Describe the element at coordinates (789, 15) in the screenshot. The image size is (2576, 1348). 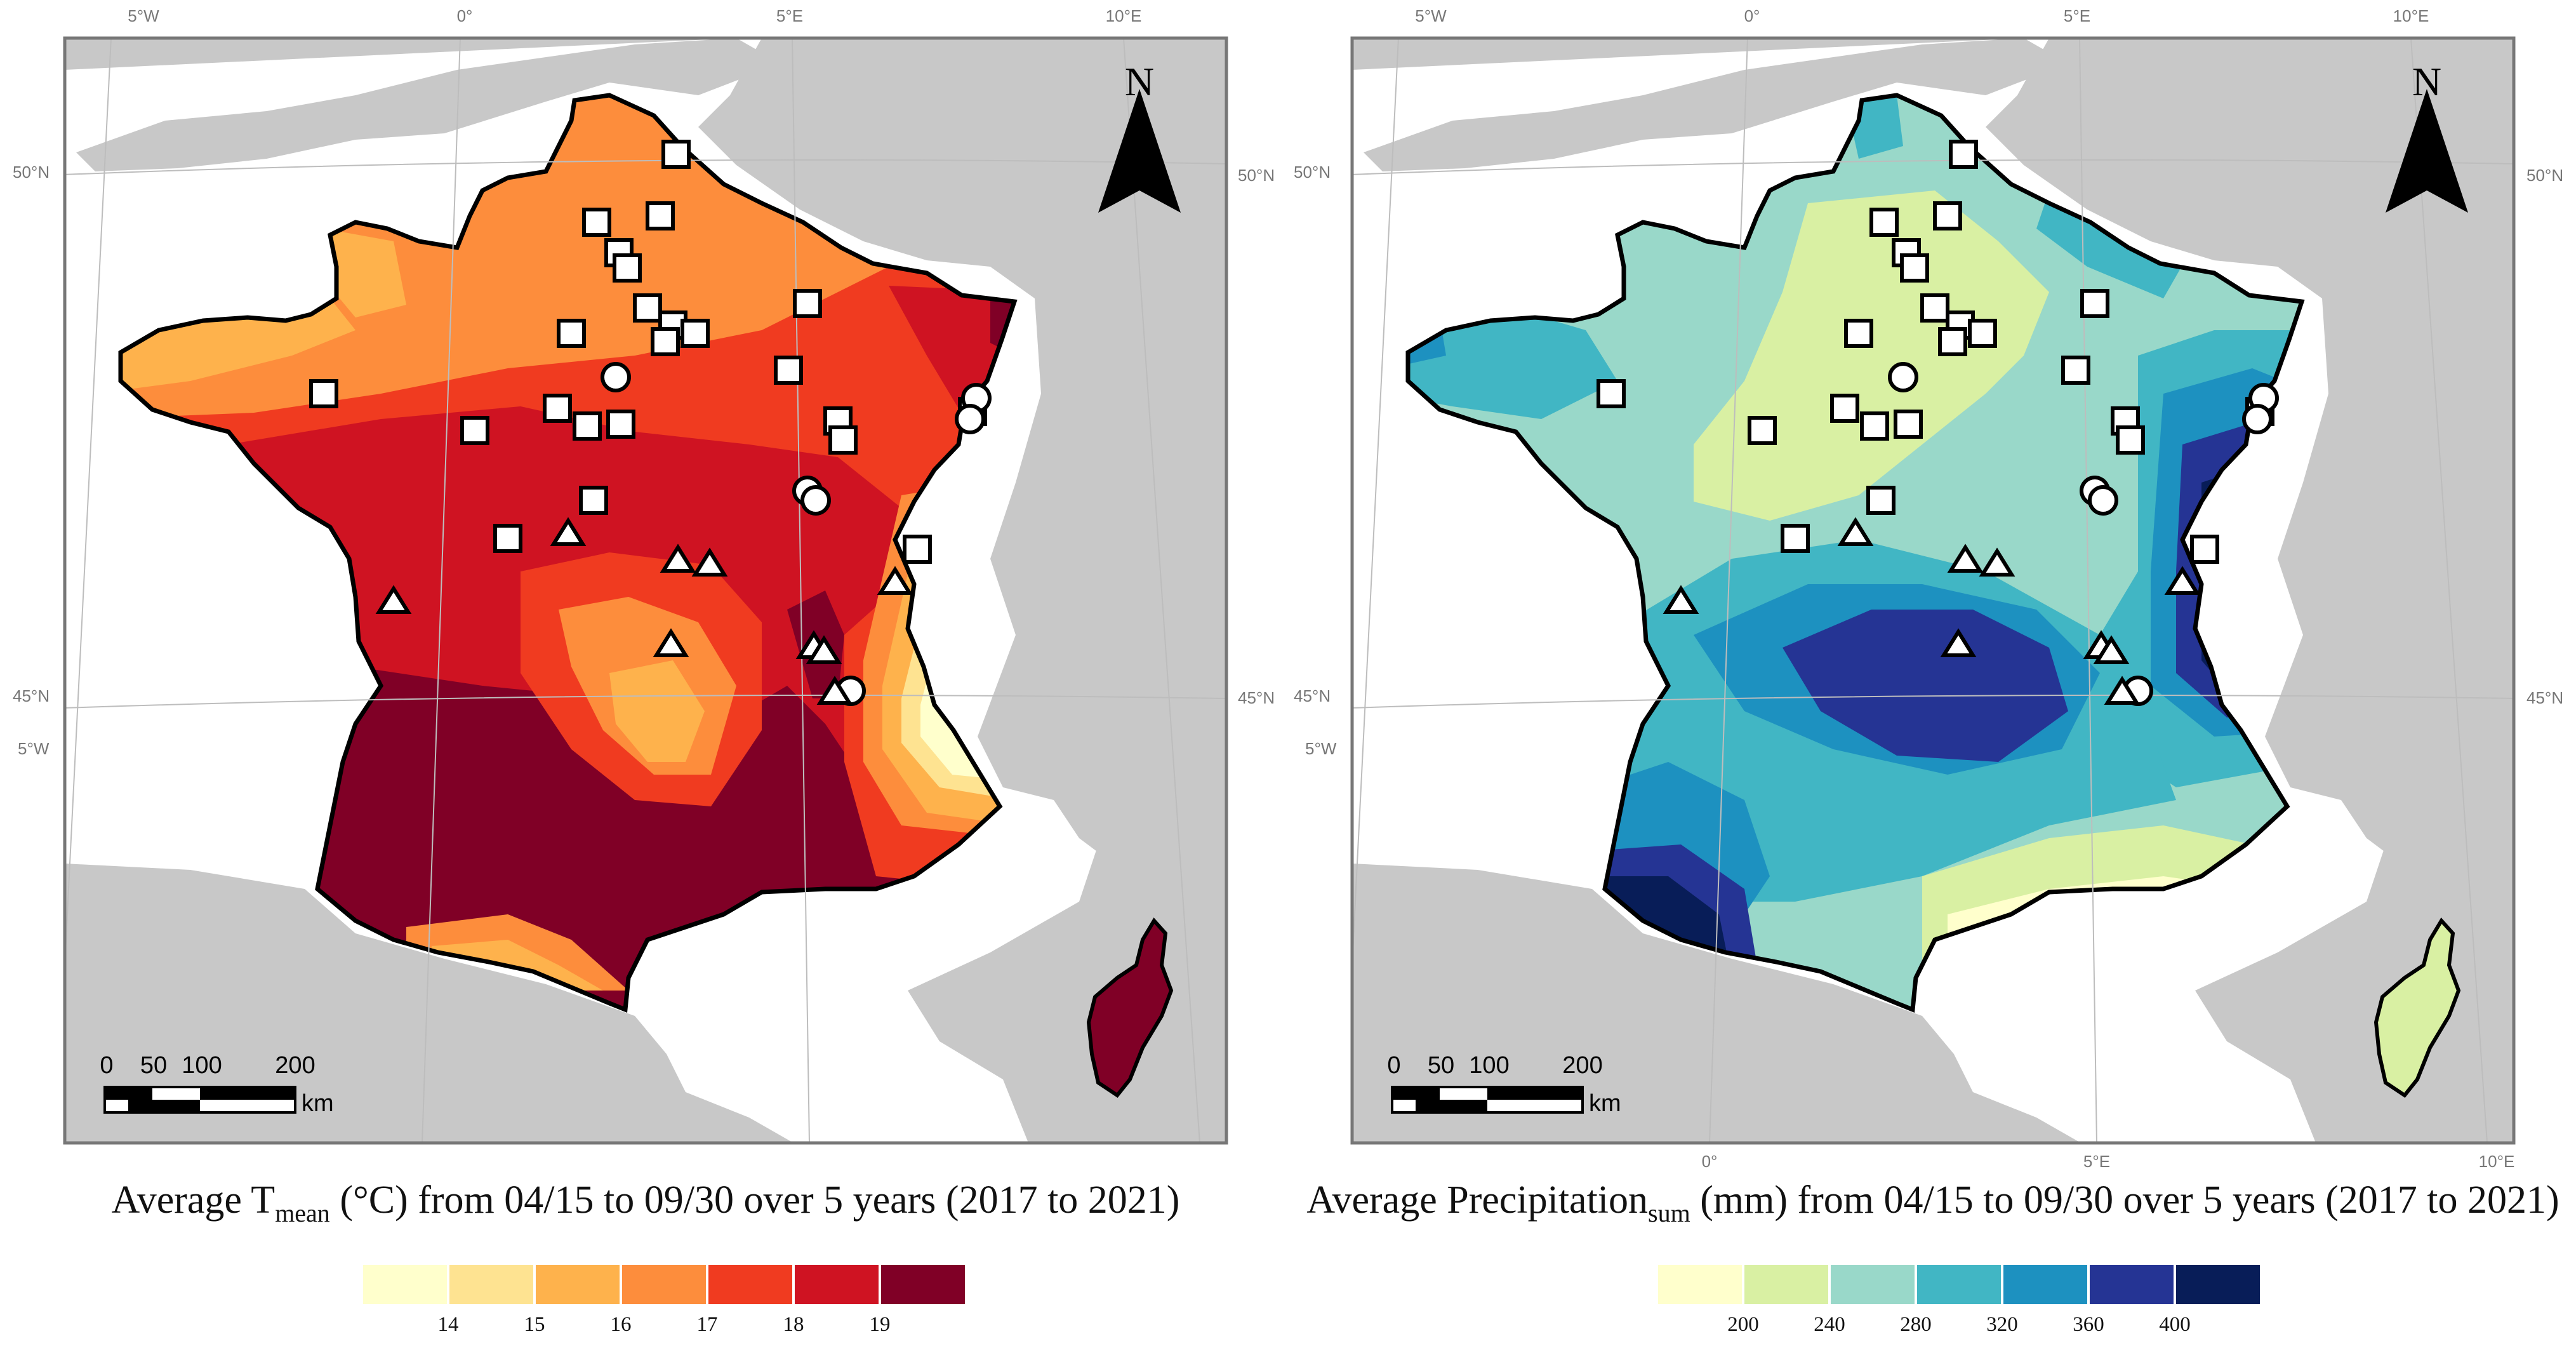
I see `grat-top-5e: 5°E` at that location.